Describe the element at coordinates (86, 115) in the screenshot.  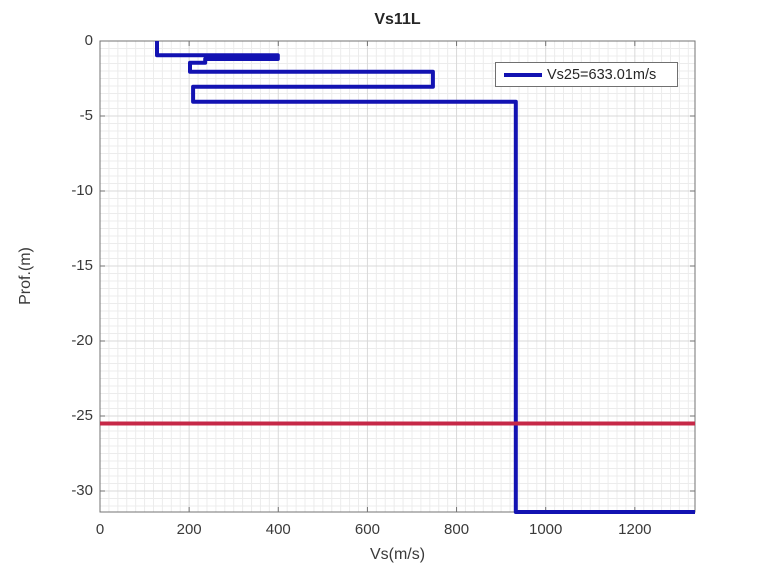
I see `y-tick-label: -5` at that location.